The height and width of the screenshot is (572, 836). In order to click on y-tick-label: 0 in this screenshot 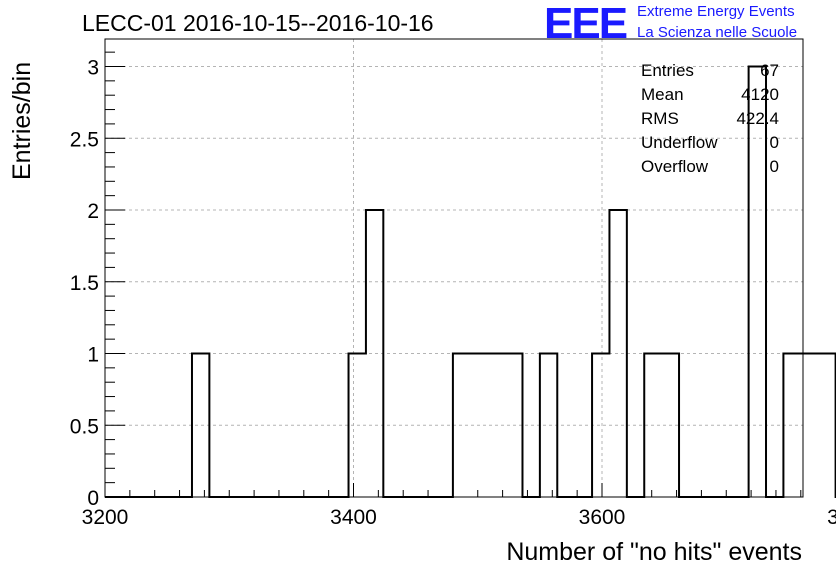, I will do `click(93, 498)`.